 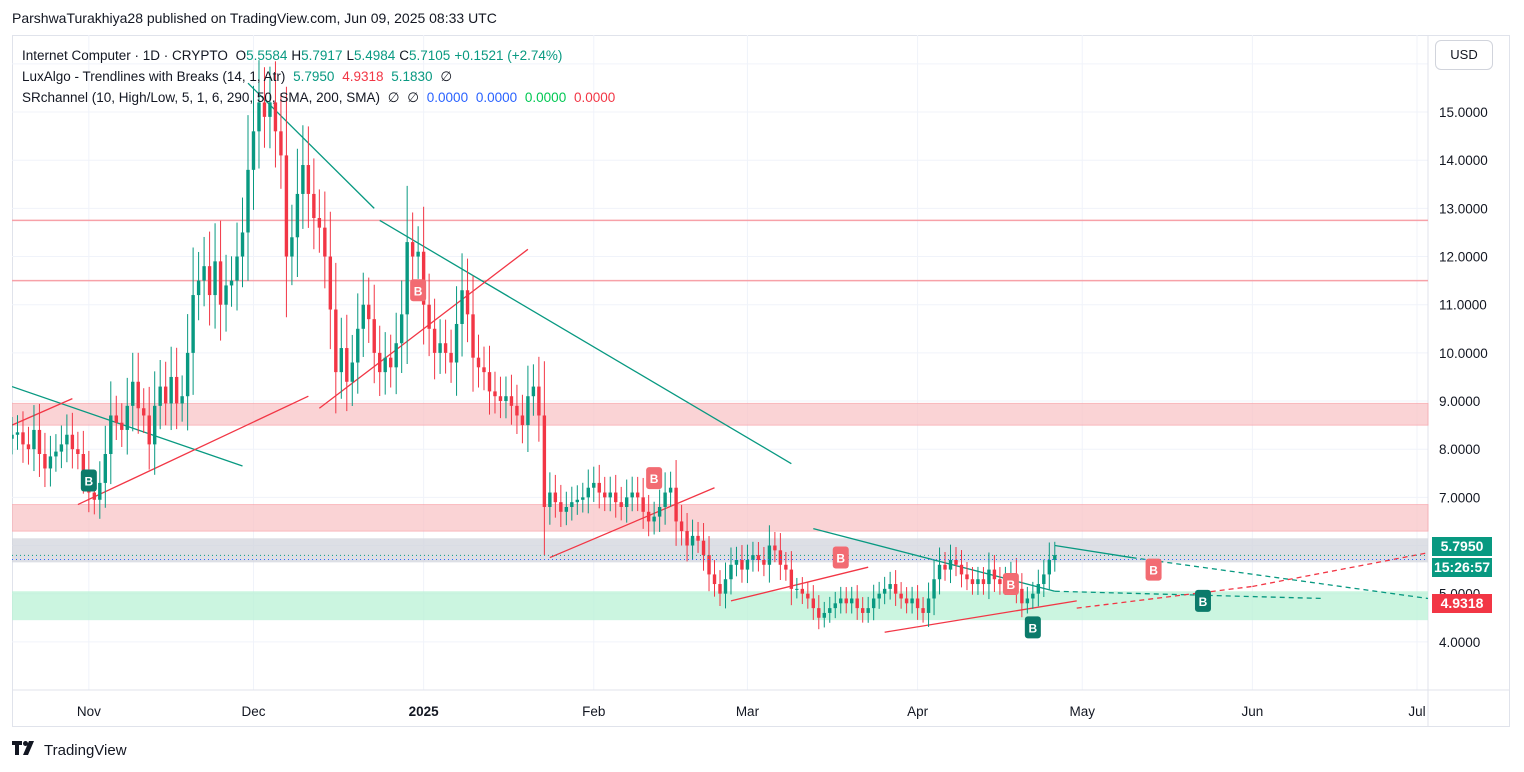 What do you see at coordinates (720, 518) in the screenshot?
I see `resistance-zone` at bounding box center [720, 518].